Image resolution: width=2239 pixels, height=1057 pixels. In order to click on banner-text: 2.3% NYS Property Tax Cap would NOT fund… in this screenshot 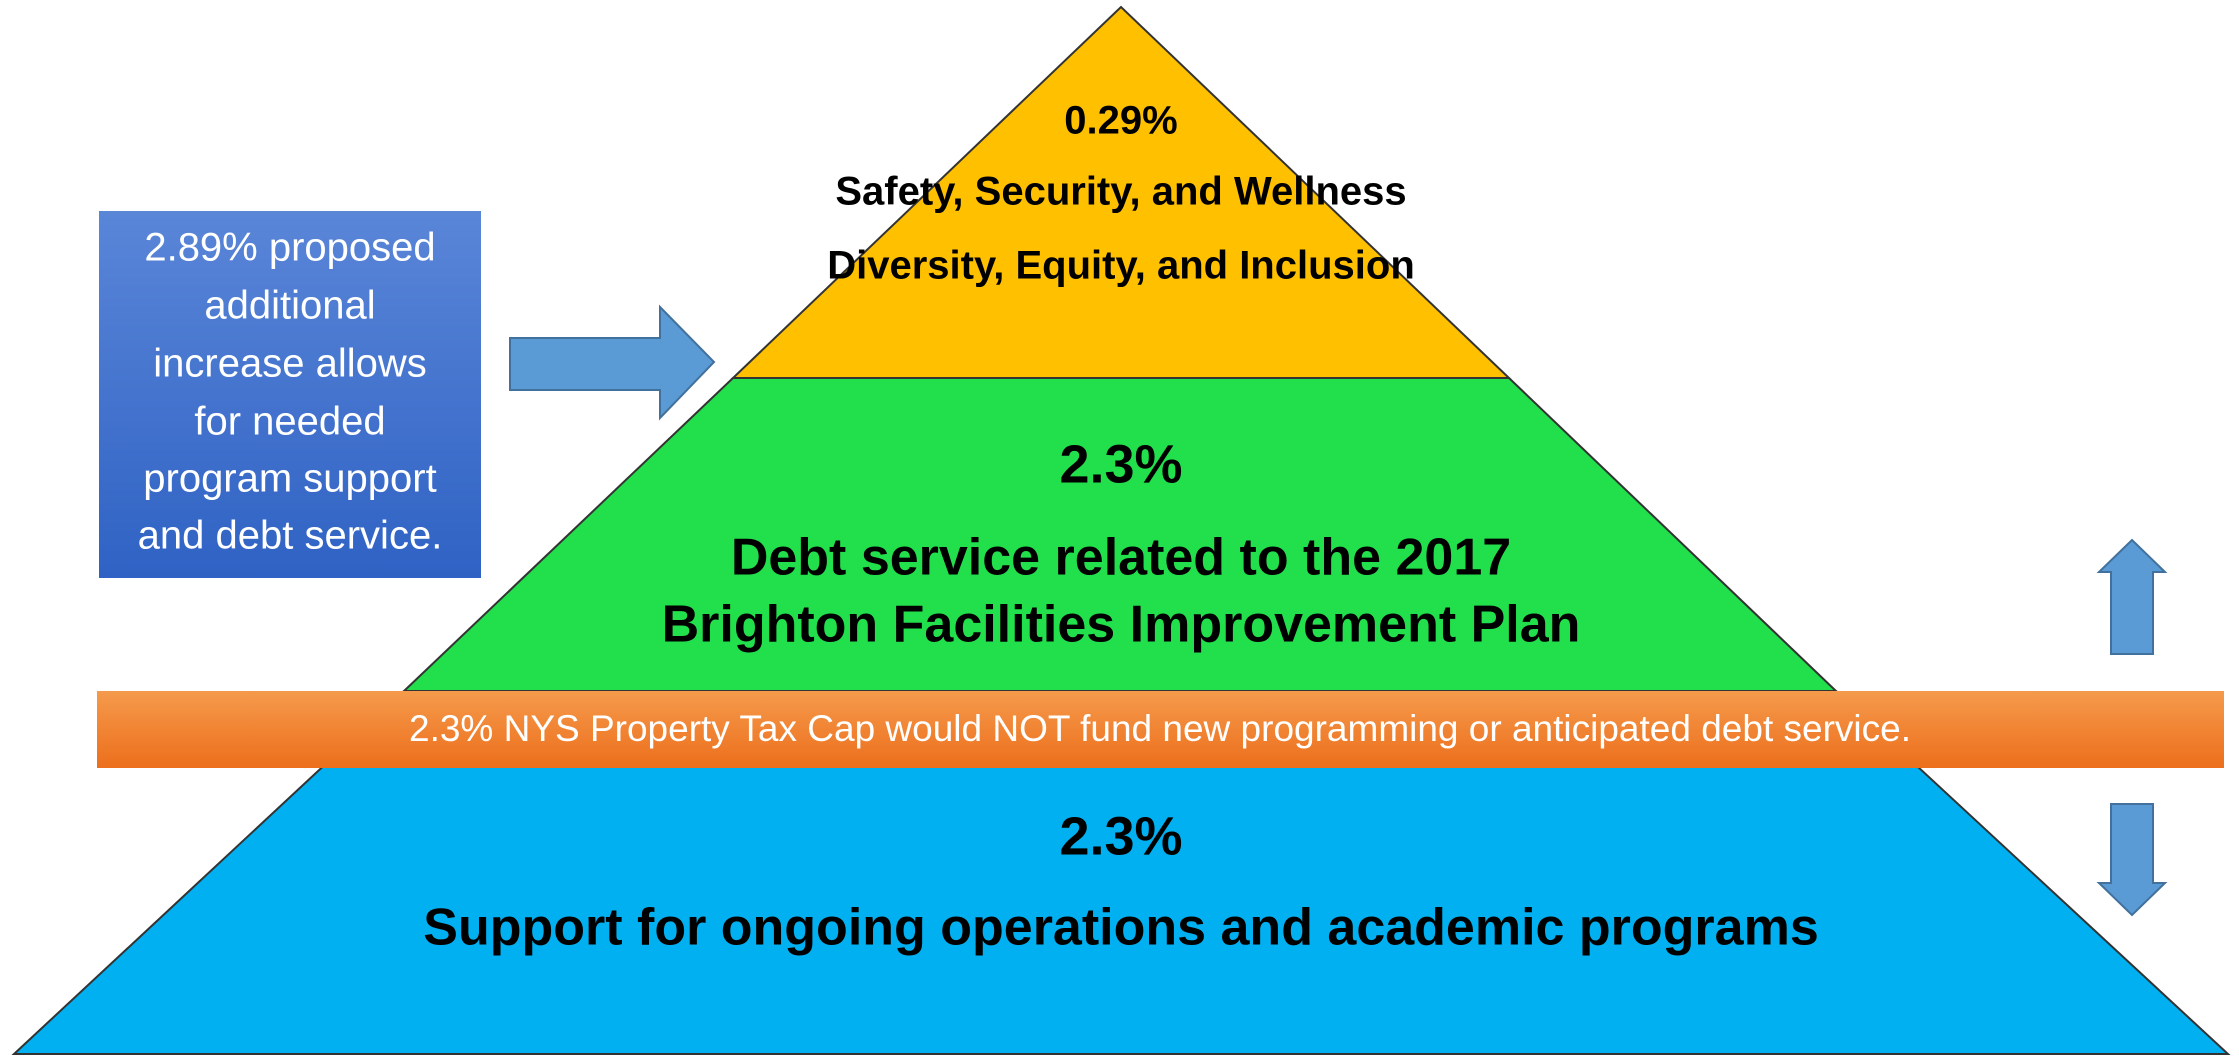, I will do `click(1160, 728)`.